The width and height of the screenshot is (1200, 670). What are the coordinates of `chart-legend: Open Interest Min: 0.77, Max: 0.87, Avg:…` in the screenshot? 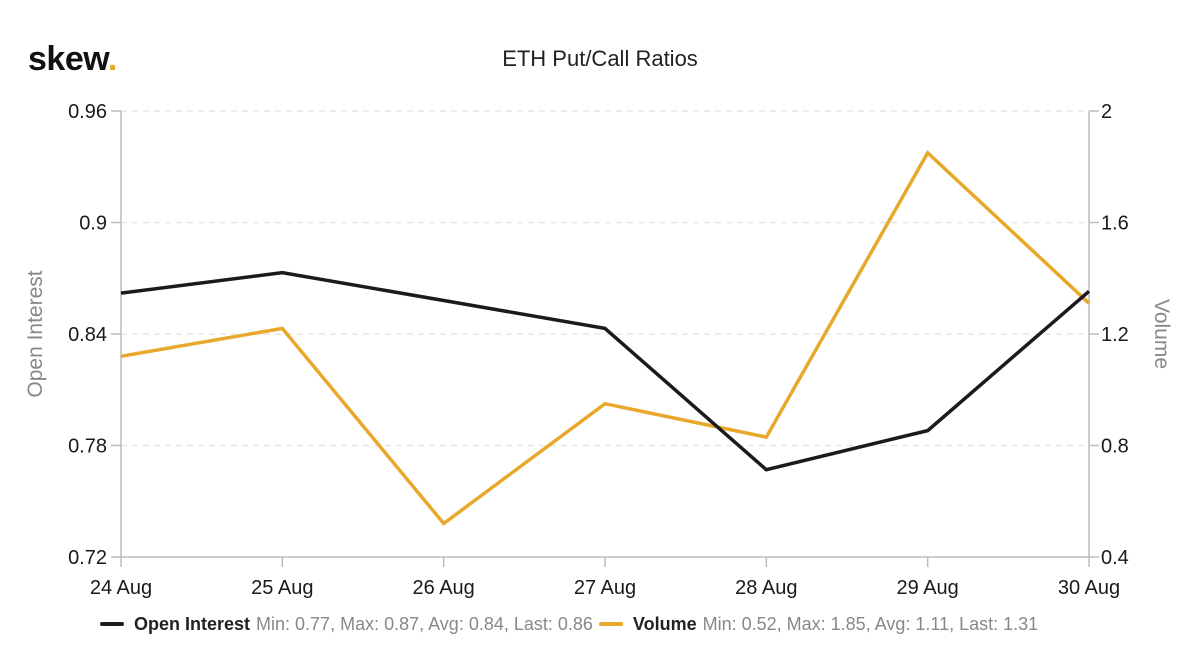 It's located at (572, 624).